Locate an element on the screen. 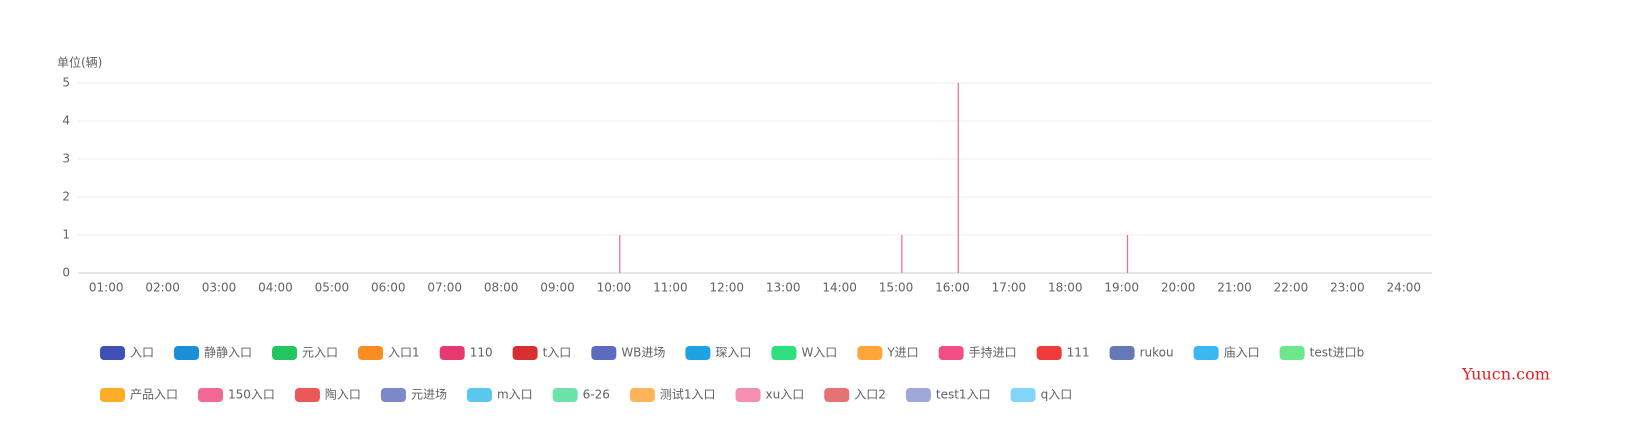 This screenshot has height=447, width=1645. y-tick-label: 4 is located at coordinates (66, 121).